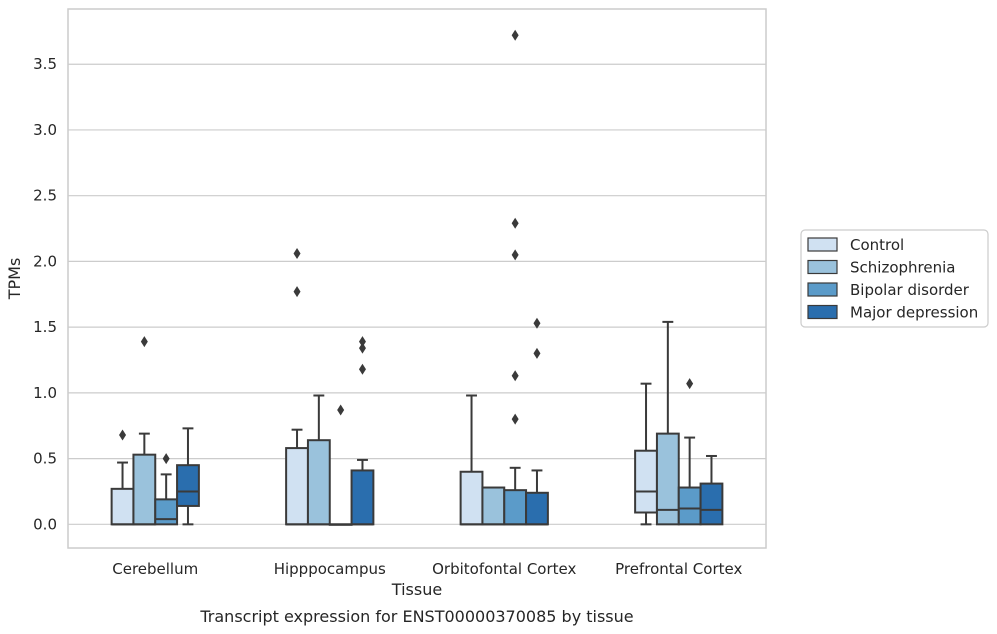  What do you see at coordinates (45, 261) in the screenshot?
I see `y-tick-label: 2.0` at bounding box center [45, 261].